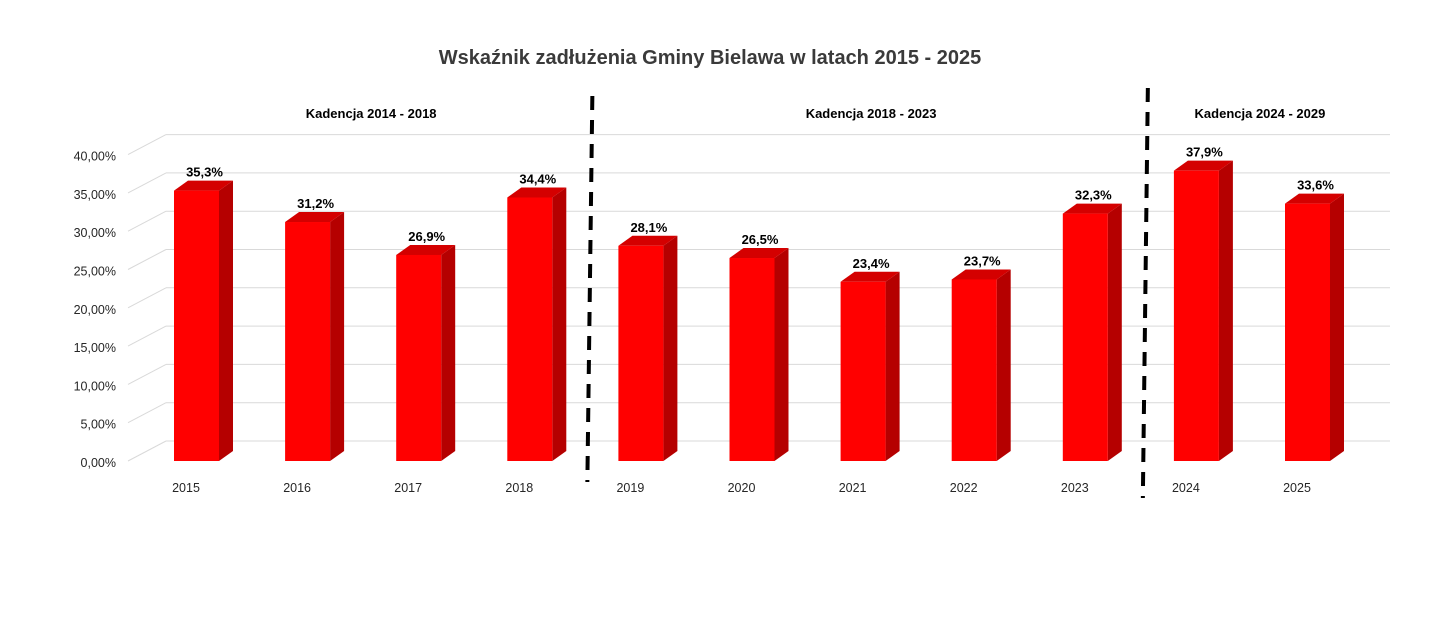  I want to click on data-label: 26,5%, so click(760, 239).